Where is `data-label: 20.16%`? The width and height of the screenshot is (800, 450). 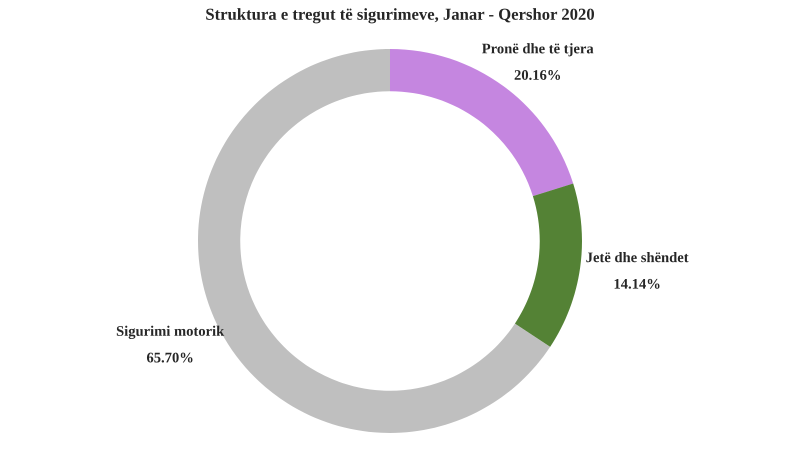
data-label: 20.16% is located at coordinates (537, 75).